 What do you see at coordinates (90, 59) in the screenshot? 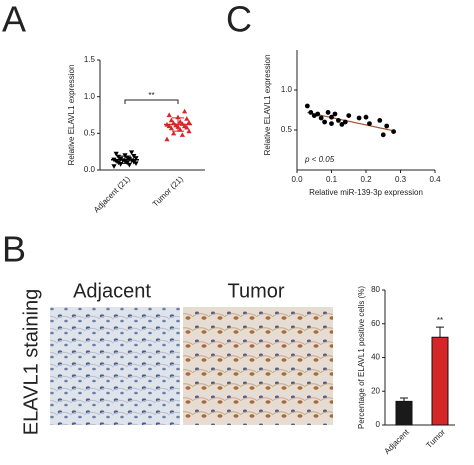
I see `y-tick-label: 1.5` at bounding box center [90, 59].